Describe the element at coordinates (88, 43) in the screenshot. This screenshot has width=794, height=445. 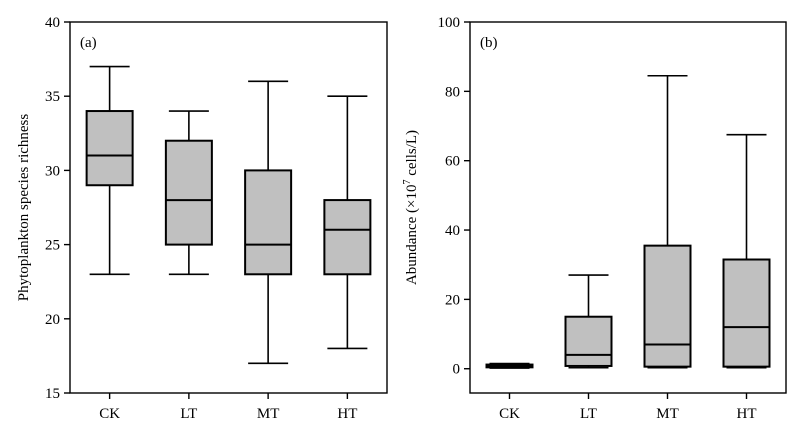
I see `panel-label: (a)` at that location.